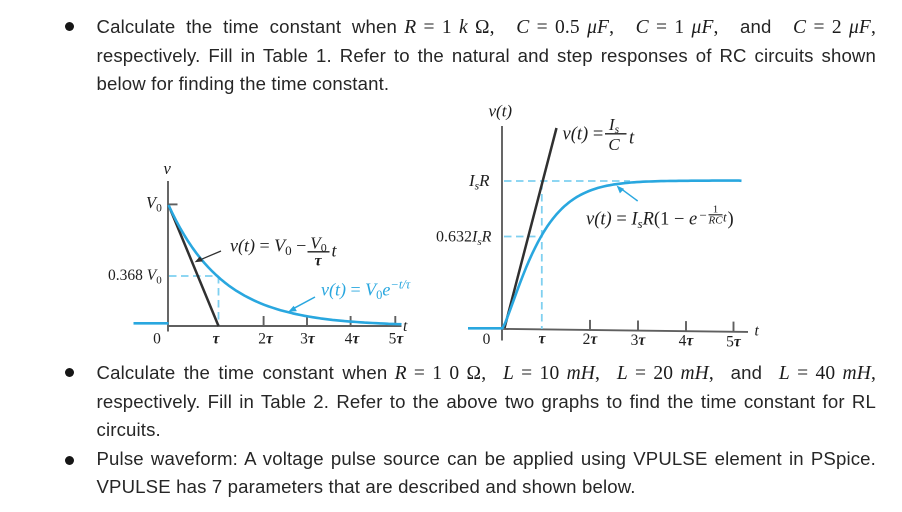 This screenshot has height=512, width=902. I want to click on svg-text: v, so click(168, 168).